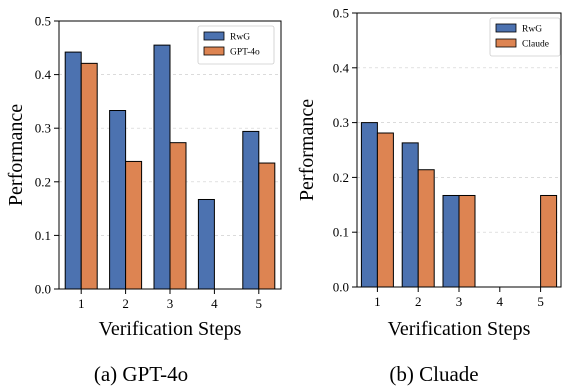 This screenshot has height=387, width=566. I want to click on legend-swatch-gpt-4o, so click(214, 51).